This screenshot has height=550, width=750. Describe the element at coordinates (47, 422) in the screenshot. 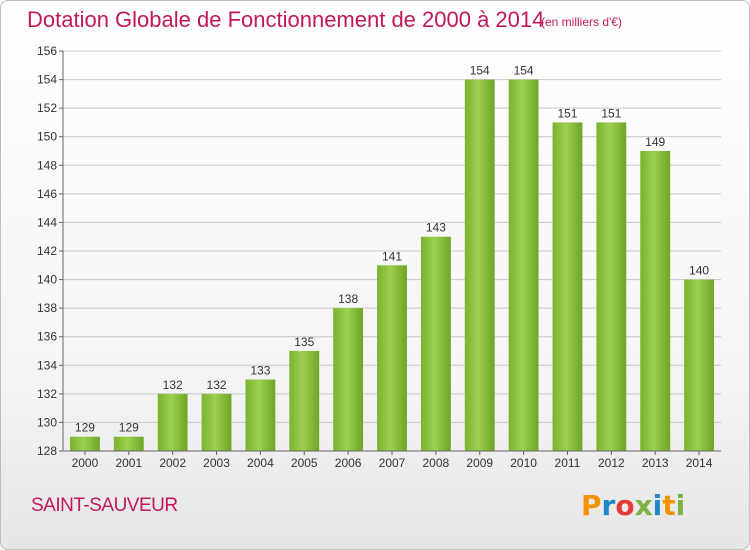

I see `y-tick-label: 130` at that location.